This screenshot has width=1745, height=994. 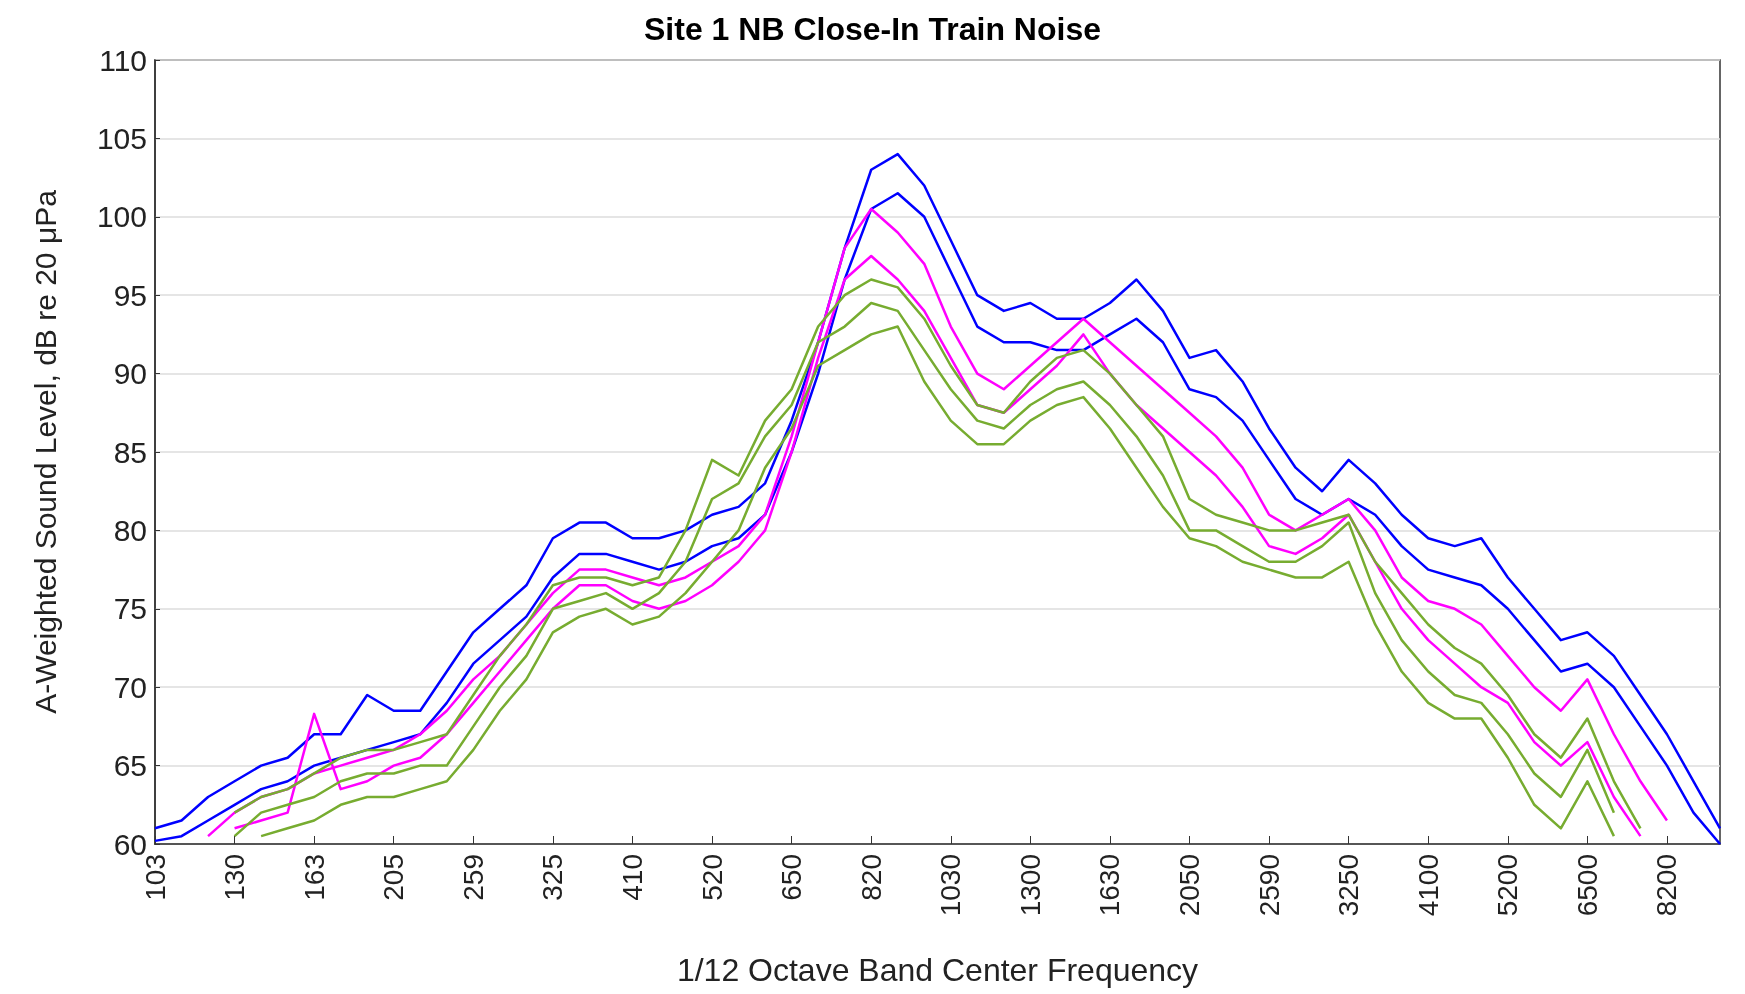 What do you see at coordinates (553, 877) in the screenshot?
I see `x-tick-label: 325` at bounding box center [553, 877].